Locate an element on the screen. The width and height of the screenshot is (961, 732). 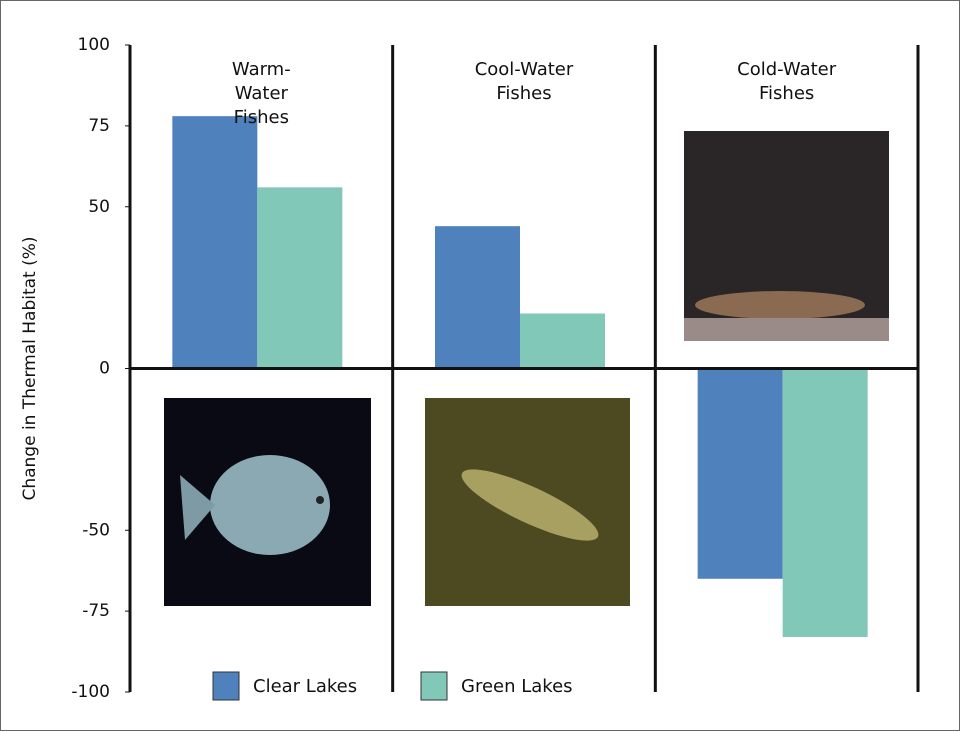
legend-label: Green Lakes is located at coordinates (517, 686).